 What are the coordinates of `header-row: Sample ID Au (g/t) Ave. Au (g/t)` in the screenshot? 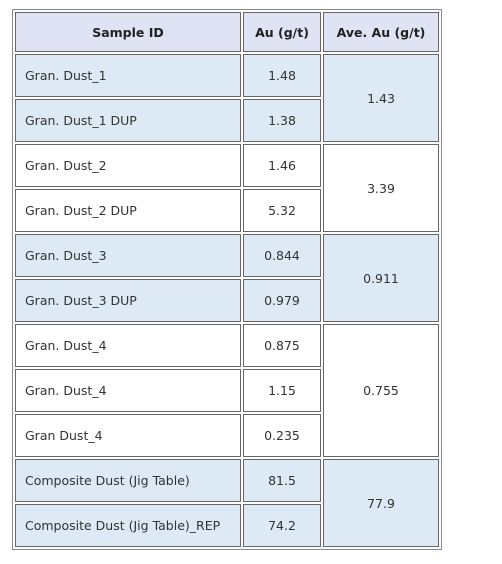 It's located at (227, 32).